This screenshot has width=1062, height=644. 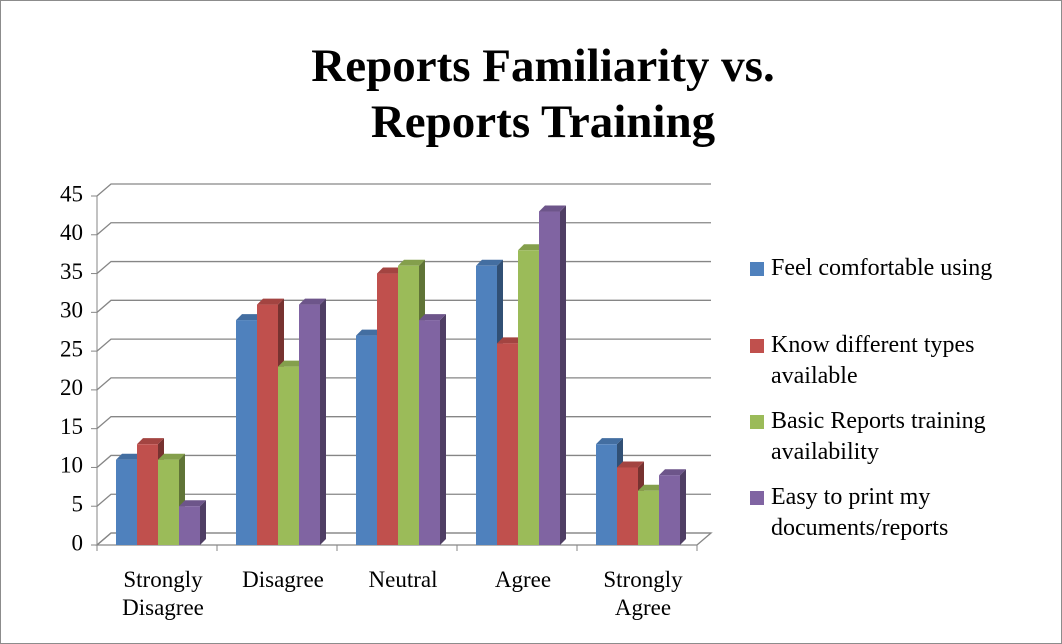 I want to click on y-tick-label: 0, so click(x=78, y=542).